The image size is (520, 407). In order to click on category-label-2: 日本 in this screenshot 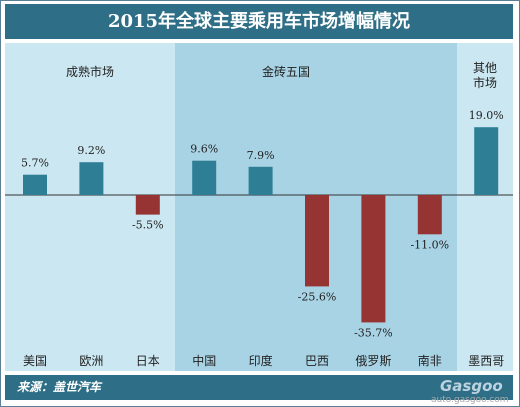, I will do `click(148, 361)`.